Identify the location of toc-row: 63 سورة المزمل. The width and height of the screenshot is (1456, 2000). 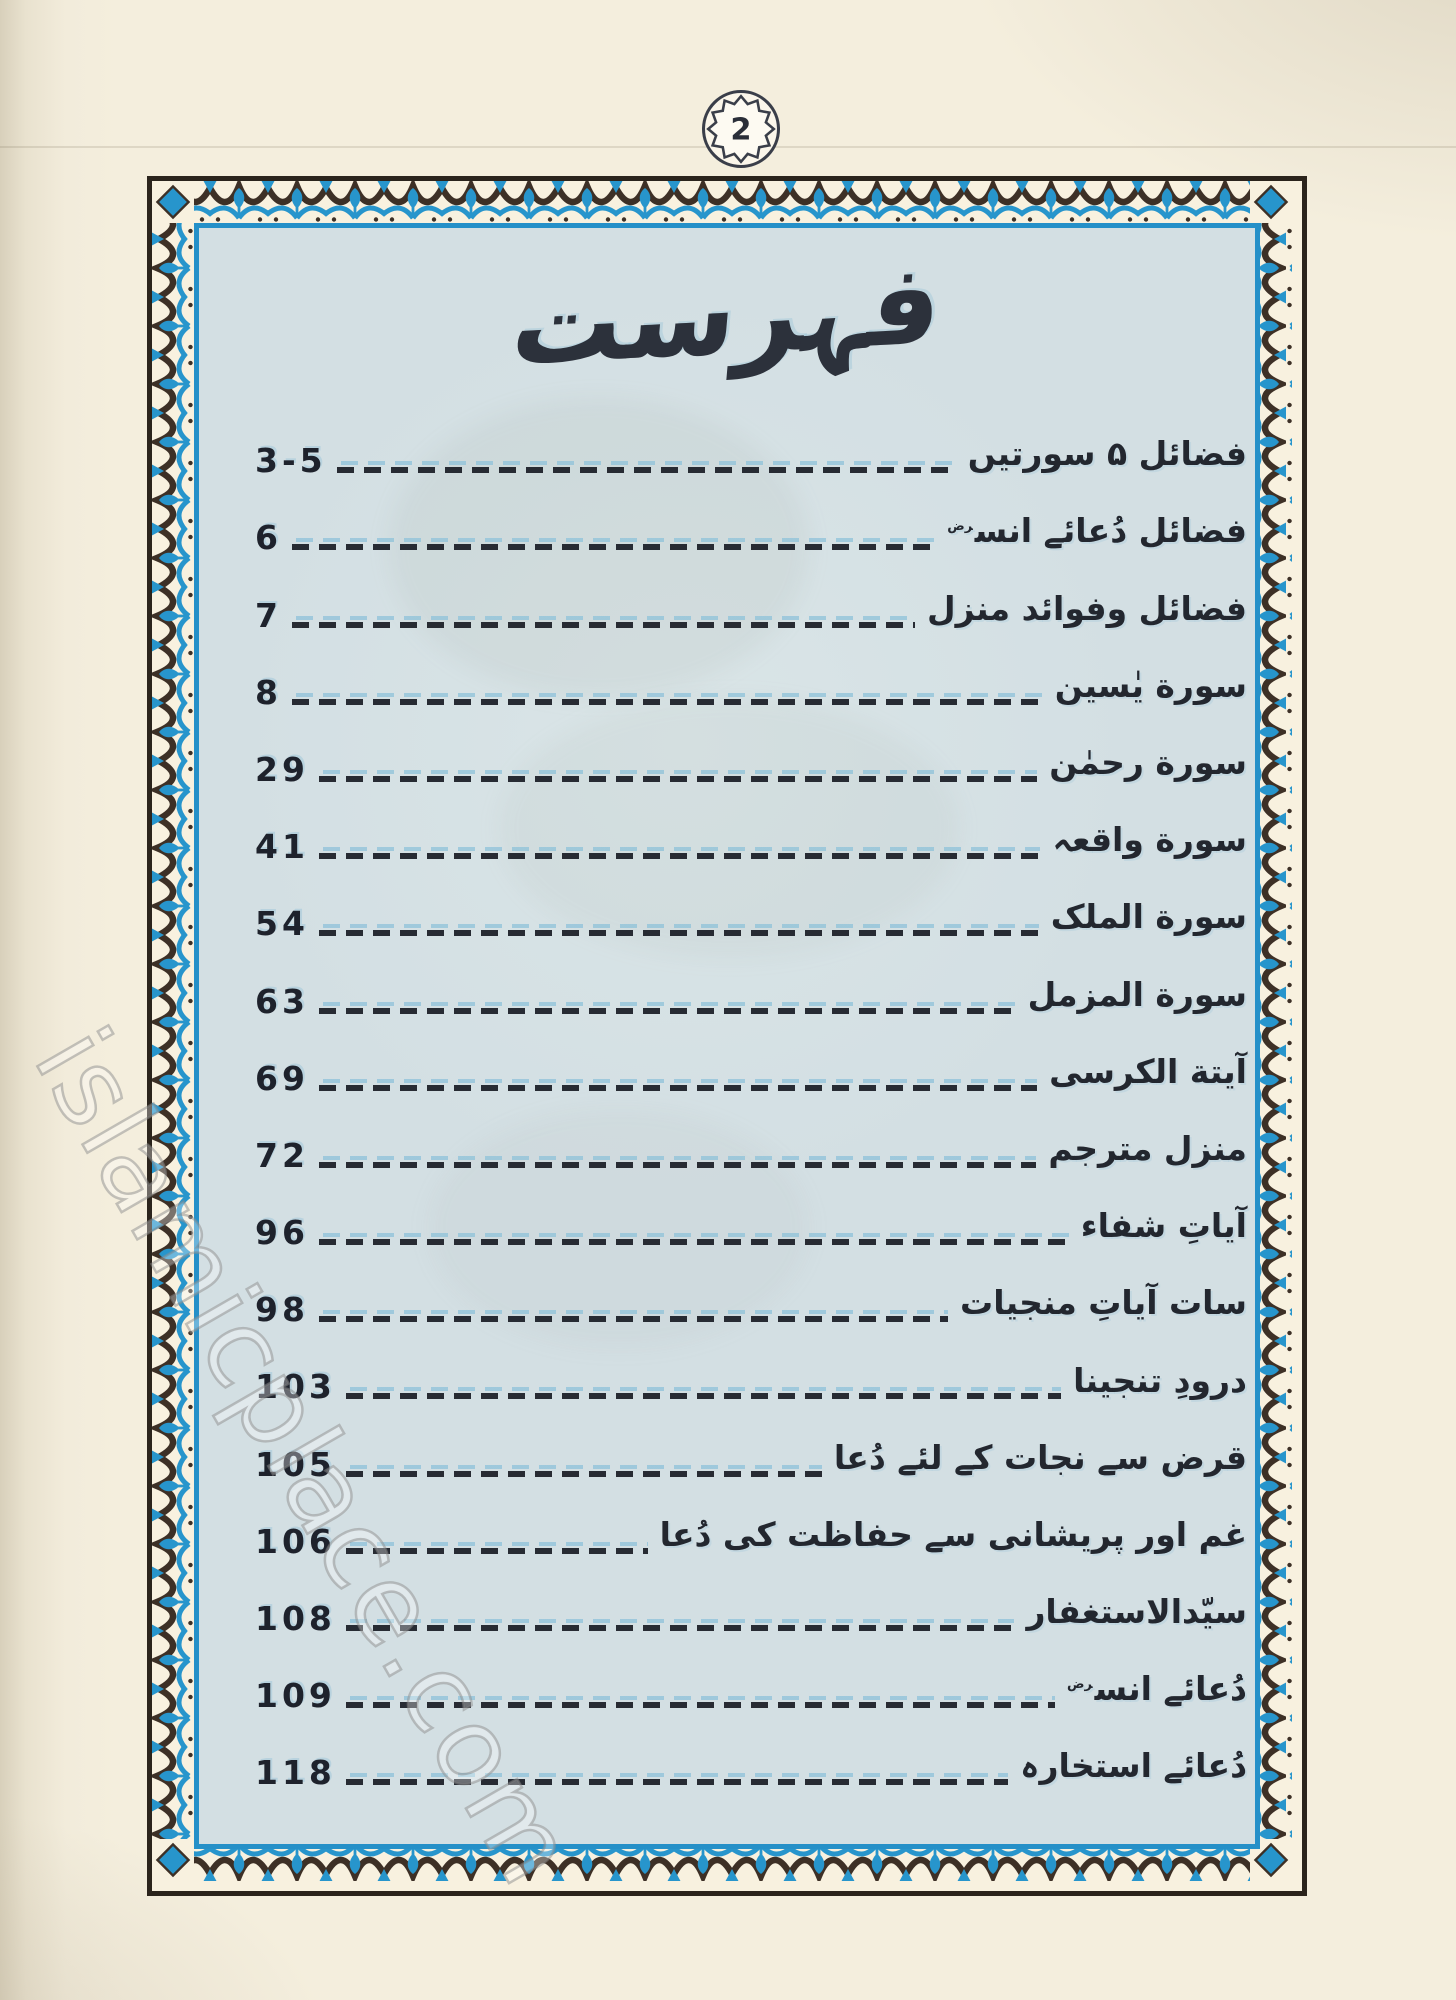
(751, 980).